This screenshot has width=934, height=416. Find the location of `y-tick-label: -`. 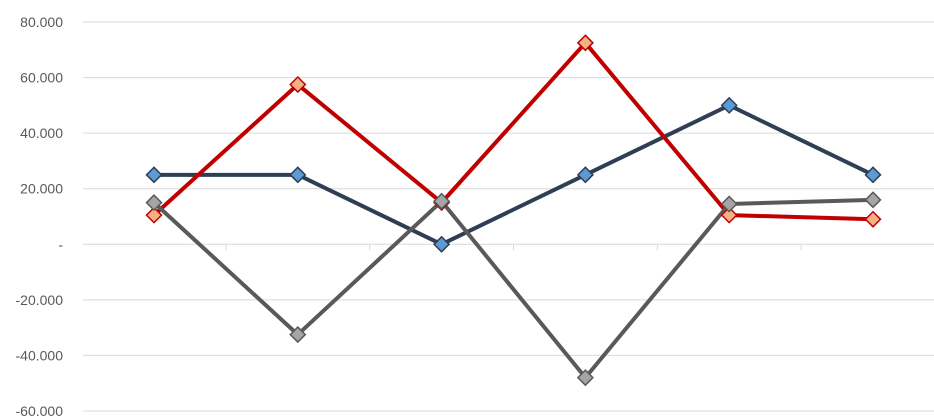

y-tick-label: - is located at coordinates (60, 244).